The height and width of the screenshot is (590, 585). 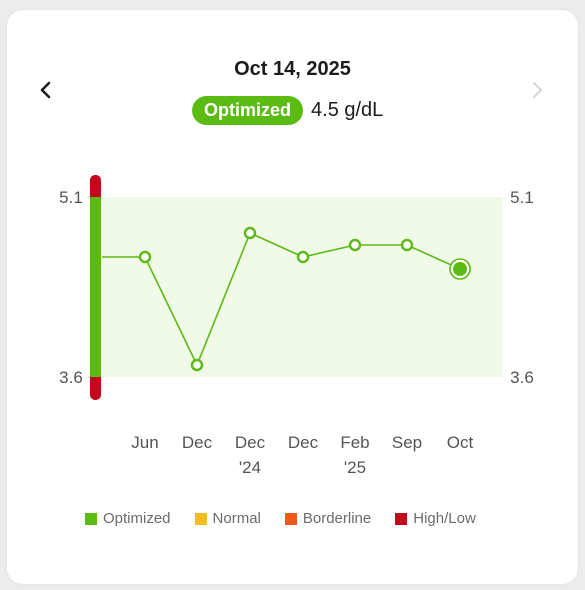 I want to click on x-tick-label: Sep, so click(x=407, y=442).